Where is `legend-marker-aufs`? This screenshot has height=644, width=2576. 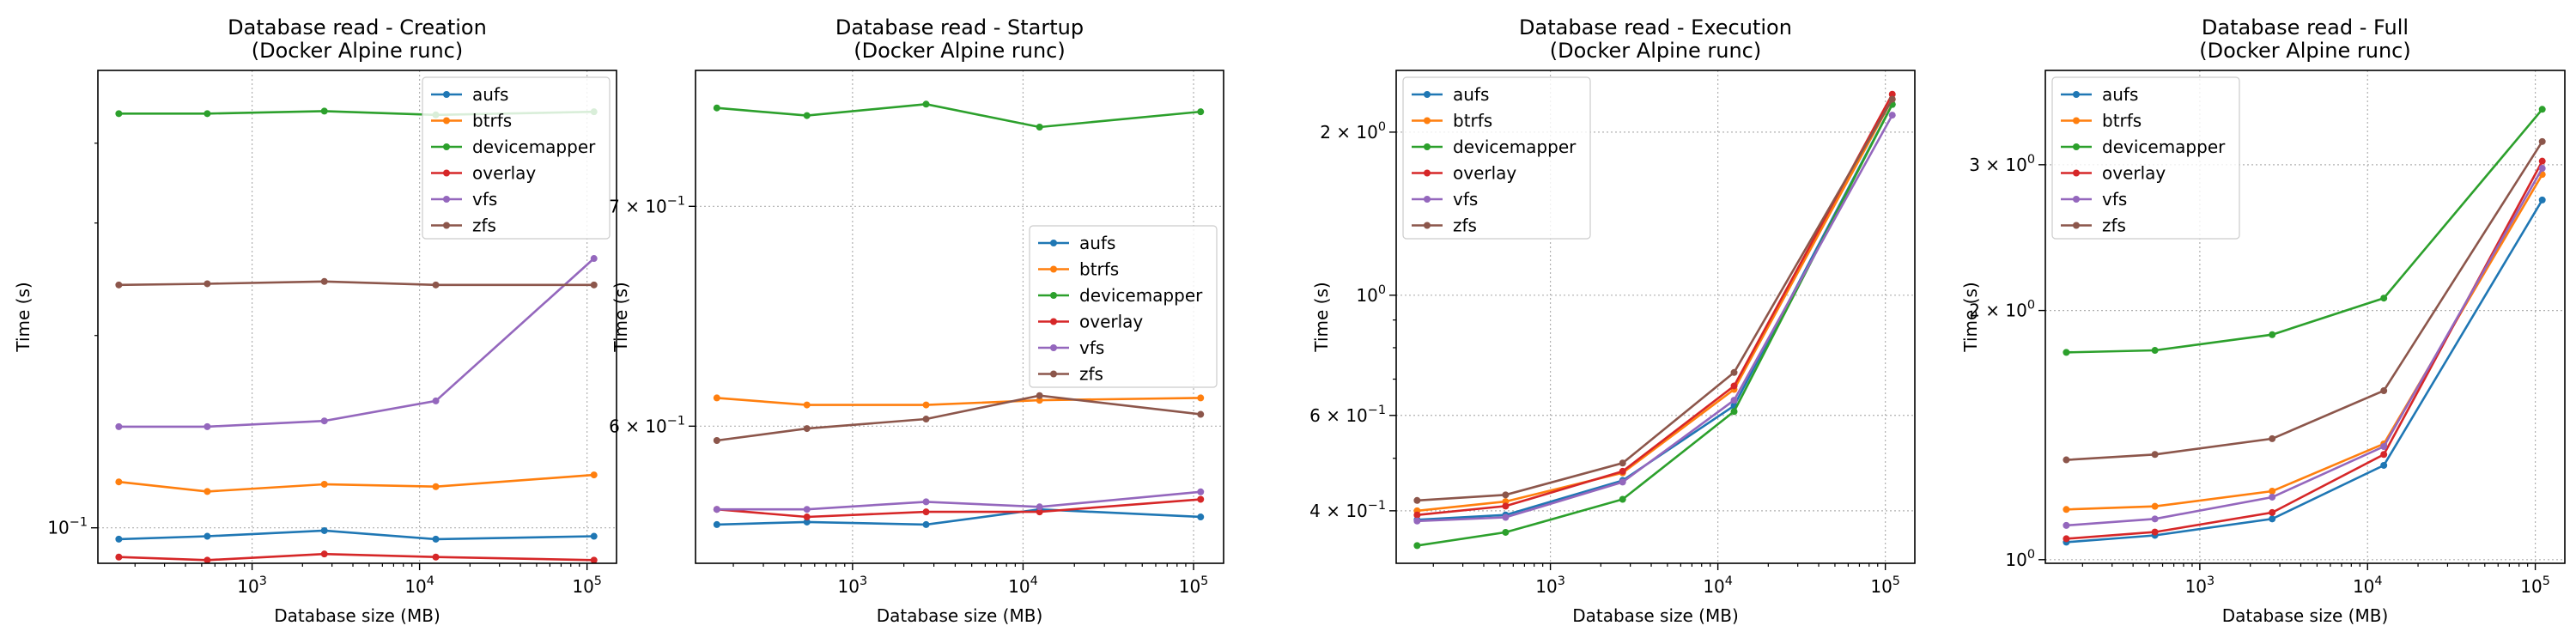 legend-marker-aufs is located at coordinates (2076, 94).